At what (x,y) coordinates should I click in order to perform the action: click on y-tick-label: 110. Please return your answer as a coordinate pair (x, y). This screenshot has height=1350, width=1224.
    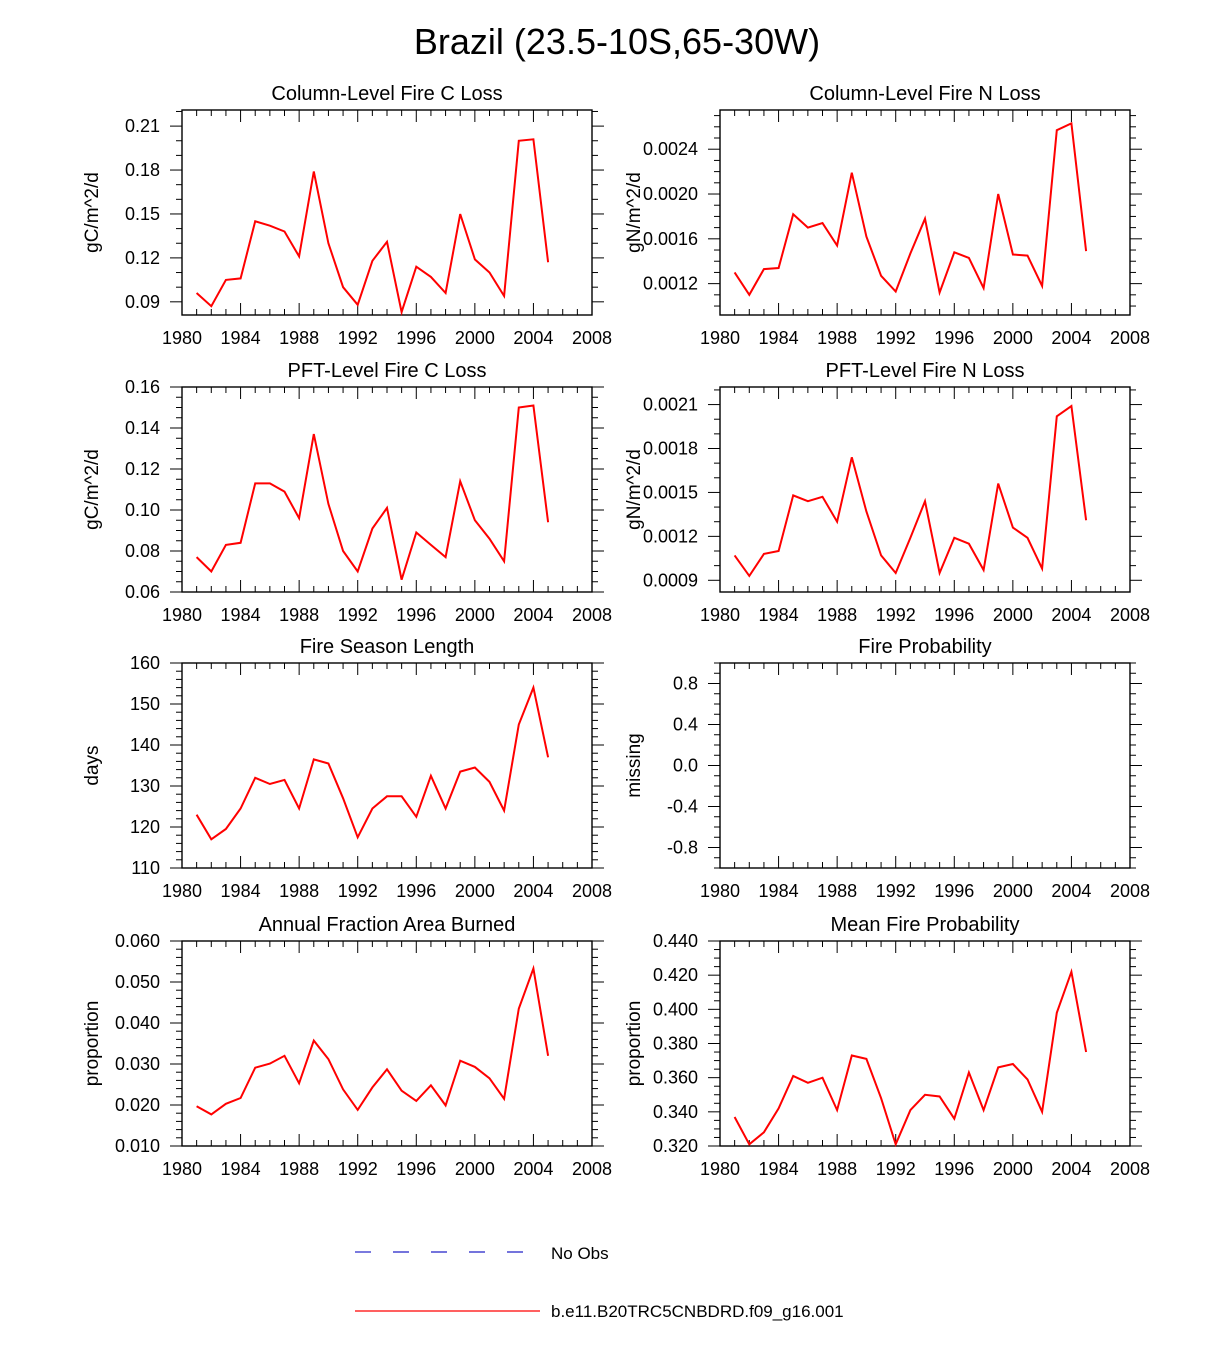
    Looking at the image, I should click on (145, 868).